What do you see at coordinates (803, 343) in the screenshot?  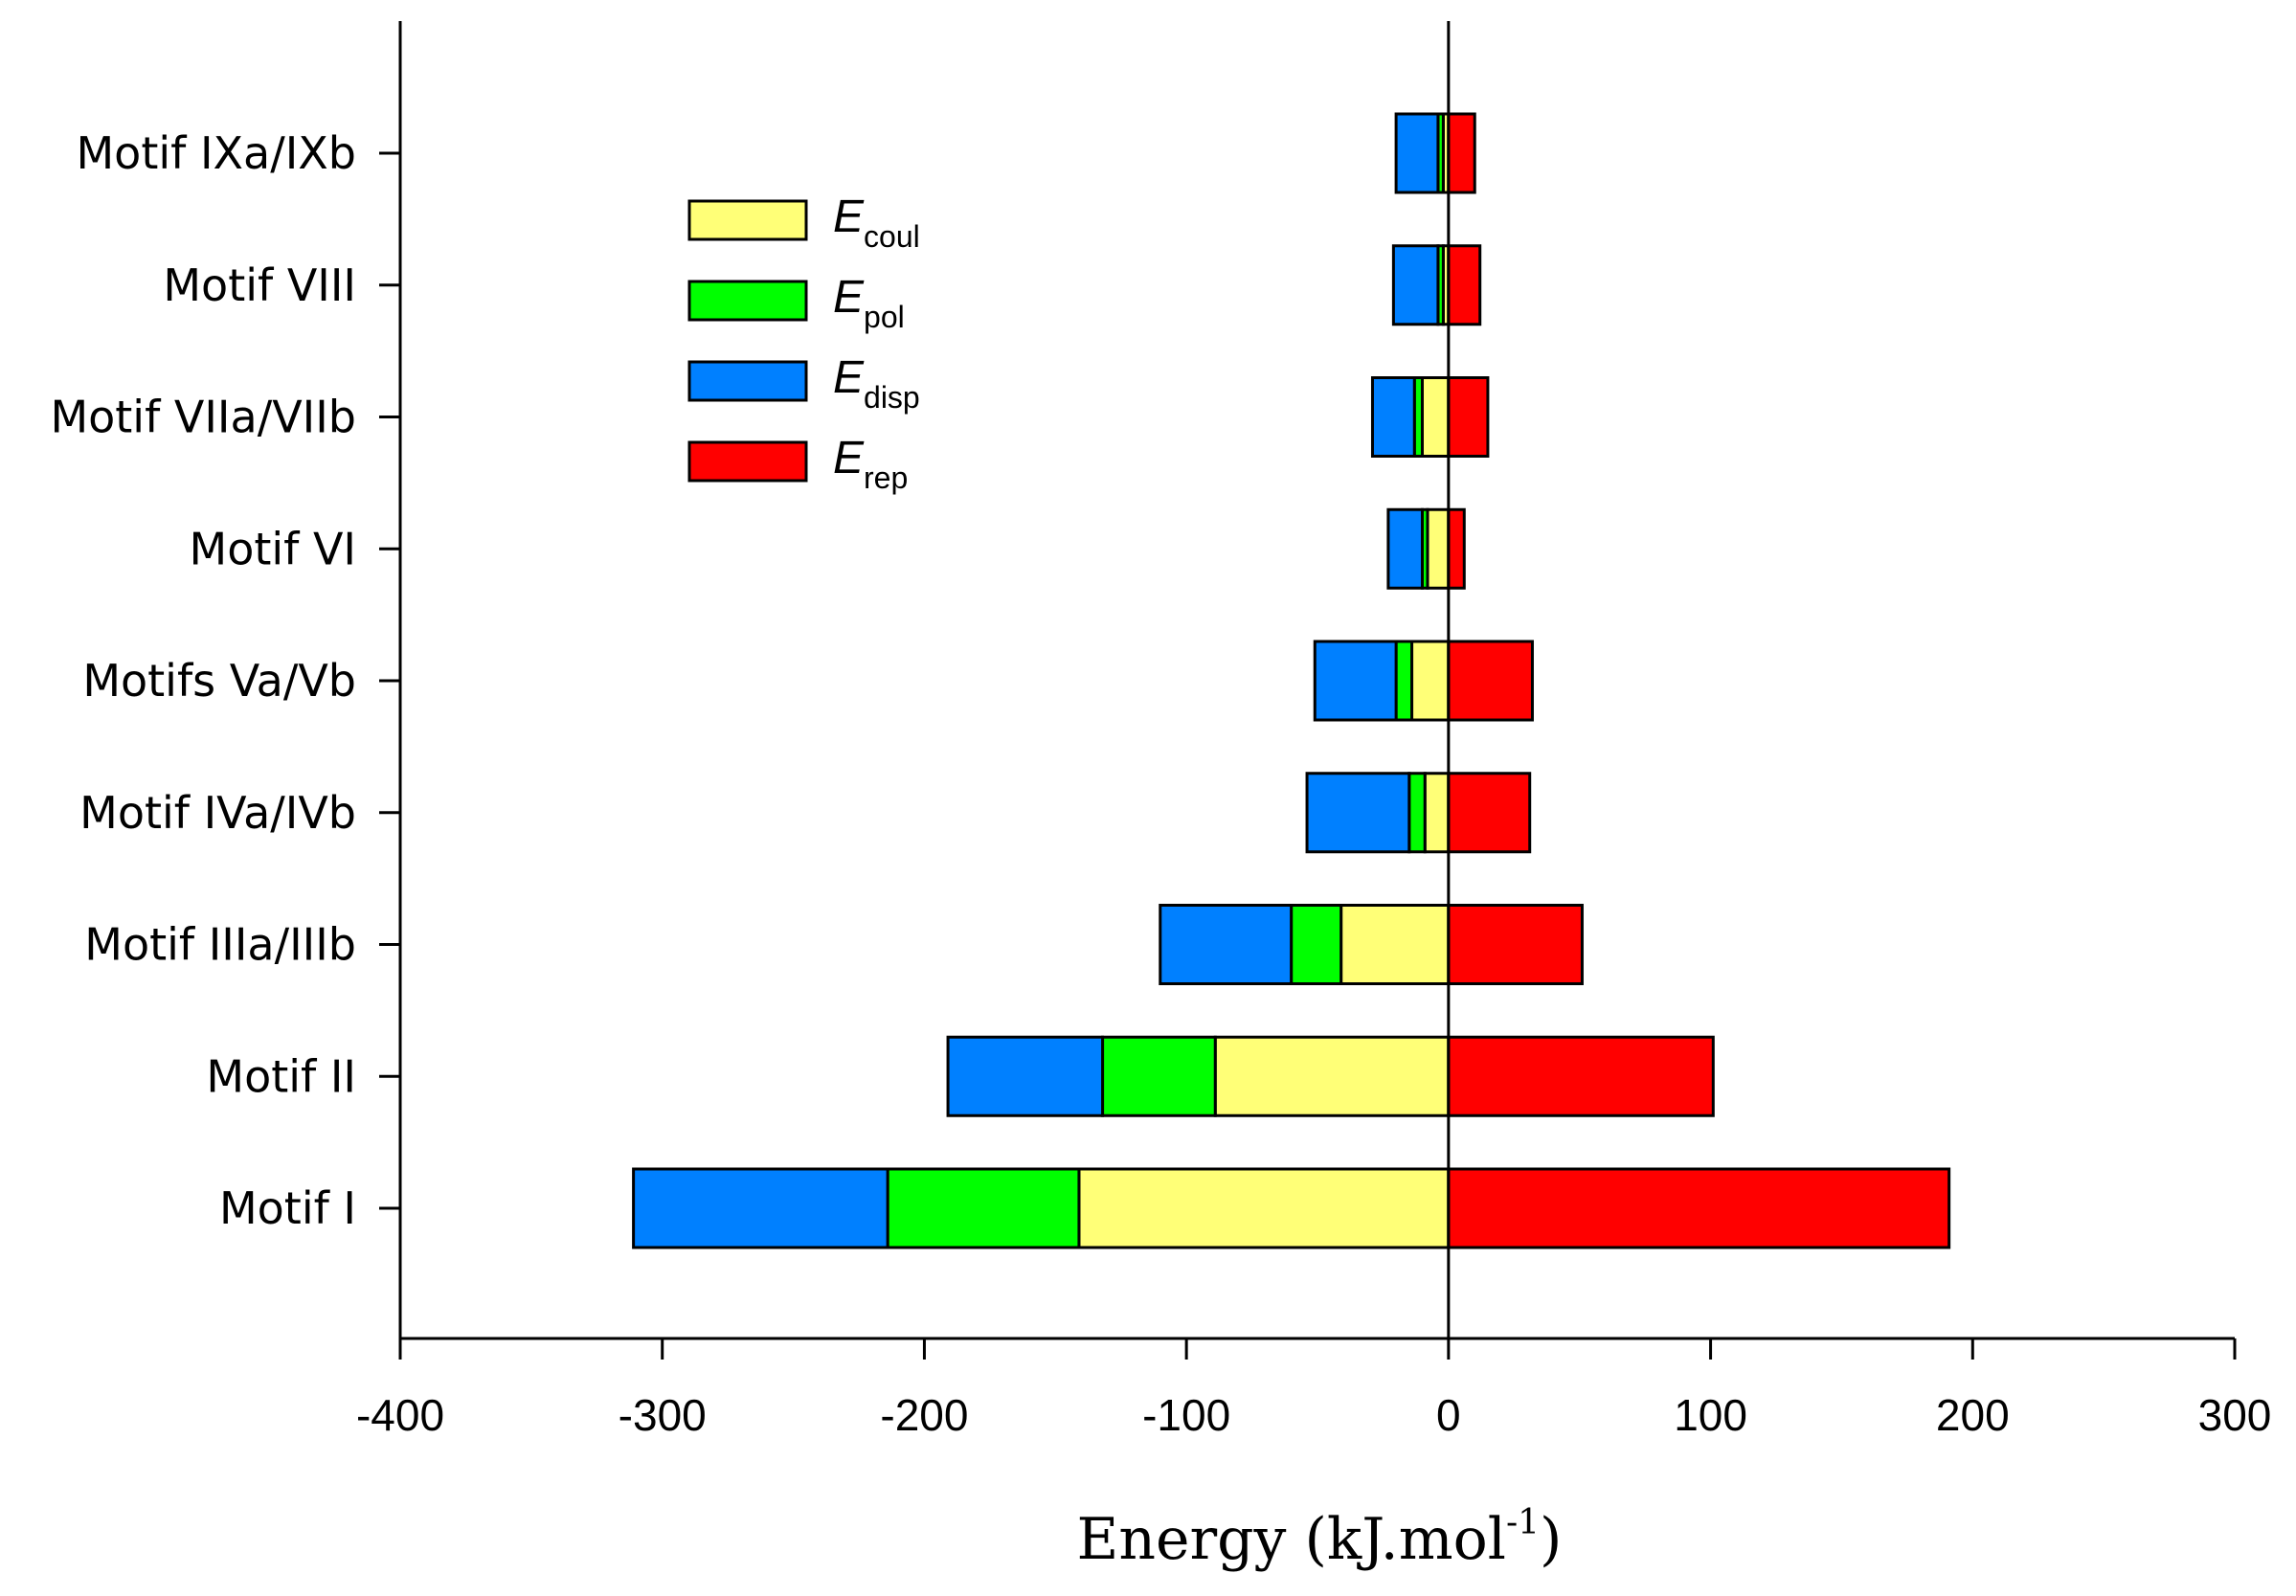 I see `legend: Ecoul Epol Edisp Erep` at bounding box center [803, 343].